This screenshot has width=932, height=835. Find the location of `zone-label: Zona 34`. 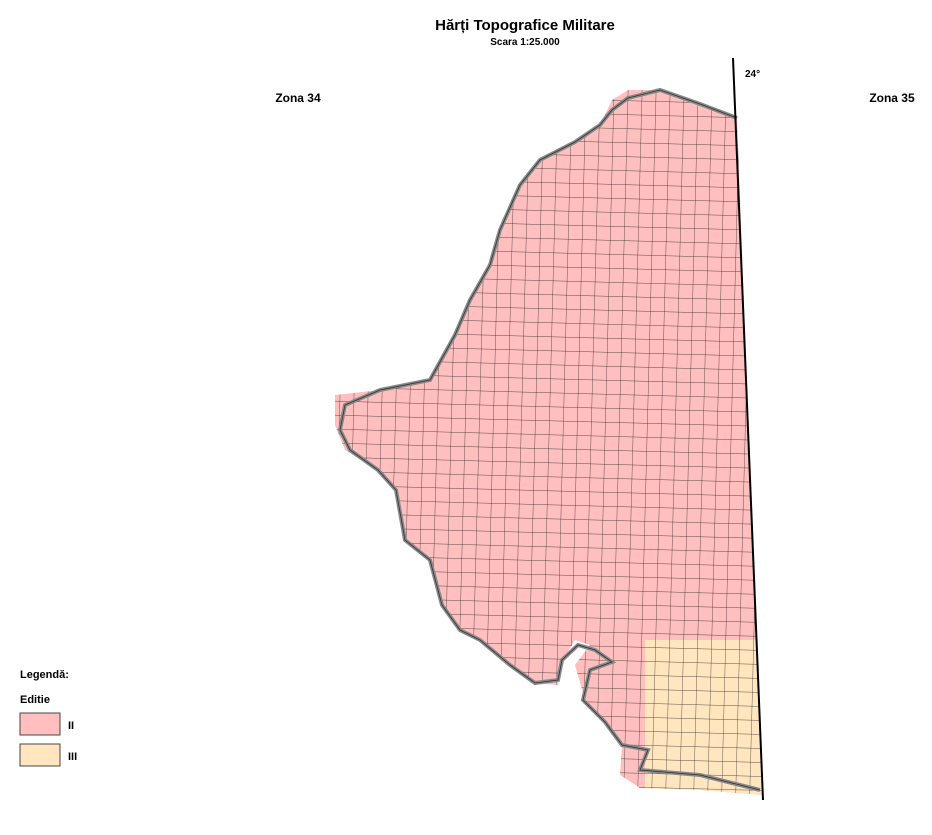

zone-label: Zona 34 is located at coordinates (298, 98).